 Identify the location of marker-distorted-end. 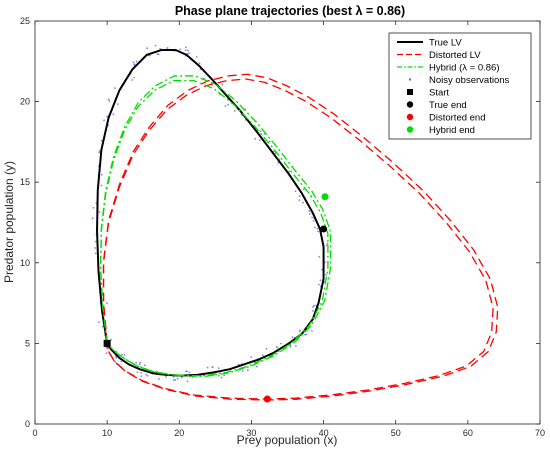
(267, 399).